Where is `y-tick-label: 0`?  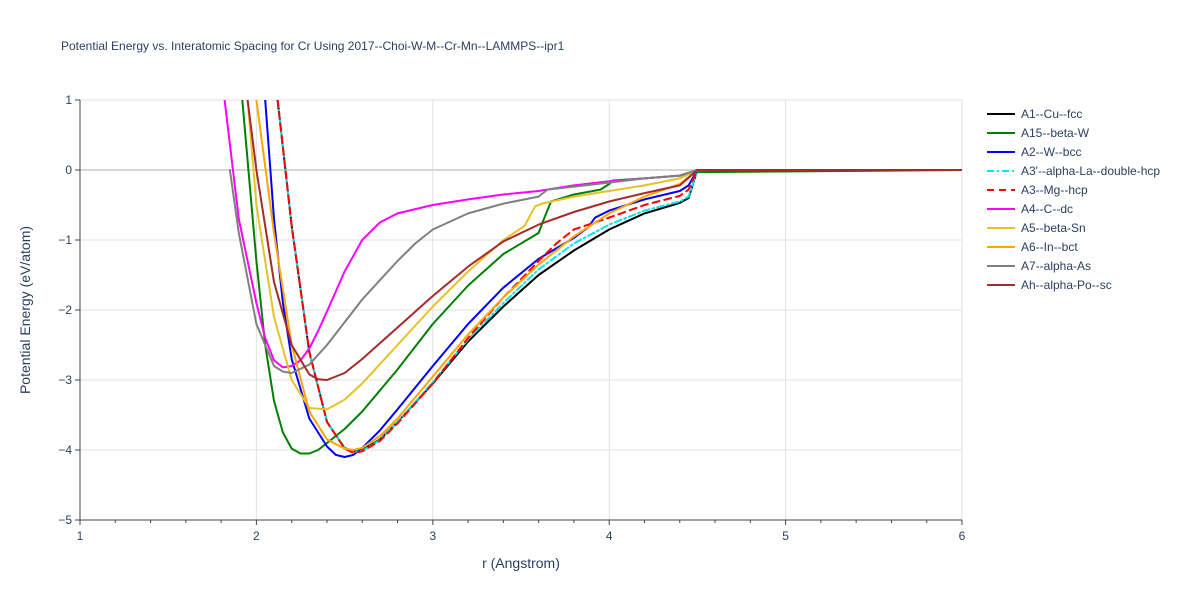 y-tick-label: 0 is located at coordinates (68, 170).